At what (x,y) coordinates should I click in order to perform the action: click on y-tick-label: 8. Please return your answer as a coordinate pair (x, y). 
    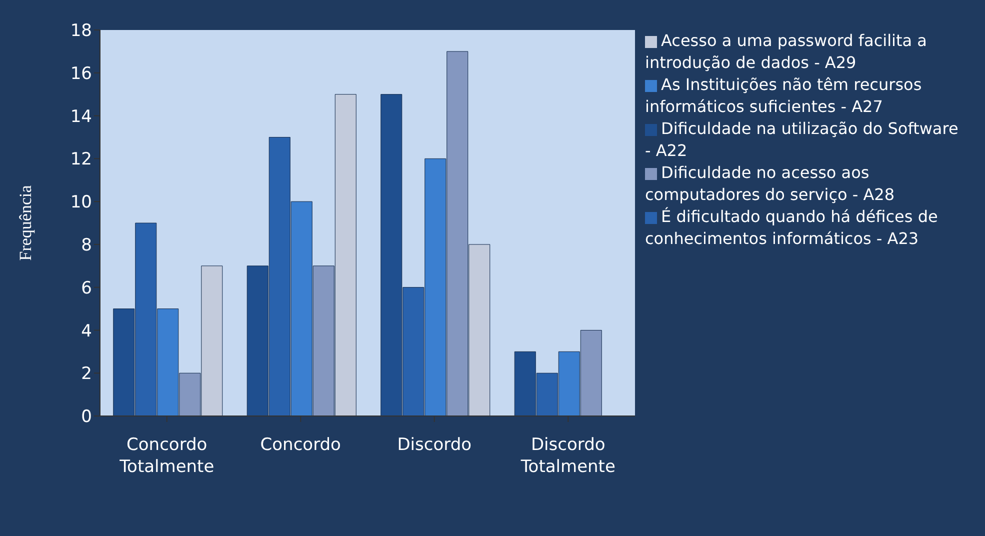
    Looking at the image, I should click on (86, 245).